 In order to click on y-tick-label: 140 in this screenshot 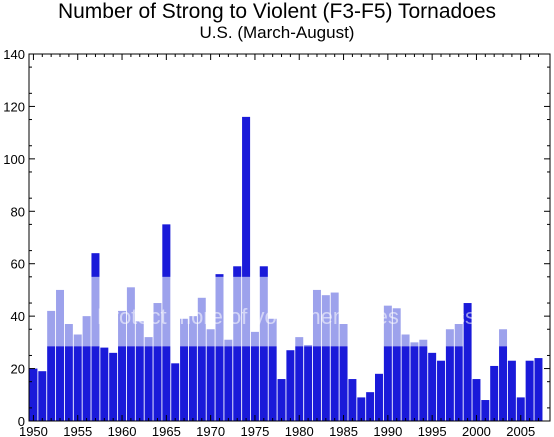, I will do `click(14, 54)`.